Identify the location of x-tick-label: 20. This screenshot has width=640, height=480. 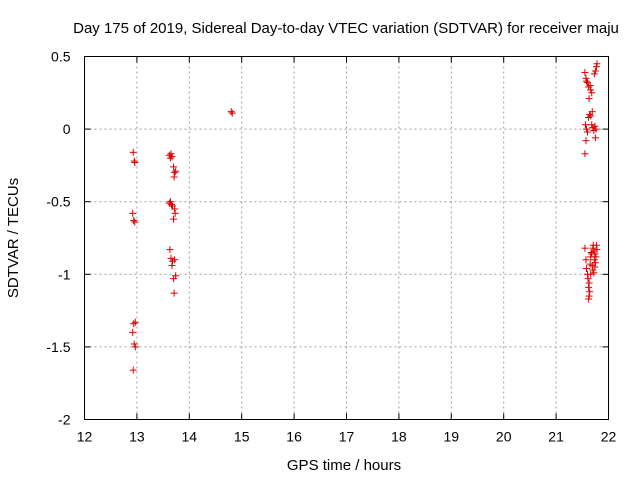
(504, 437).